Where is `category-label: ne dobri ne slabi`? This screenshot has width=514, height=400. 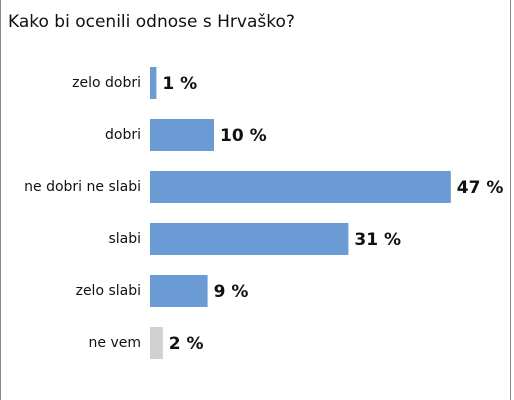 category-label: ne dobri ne slabi is located at coordinates (82, 187).